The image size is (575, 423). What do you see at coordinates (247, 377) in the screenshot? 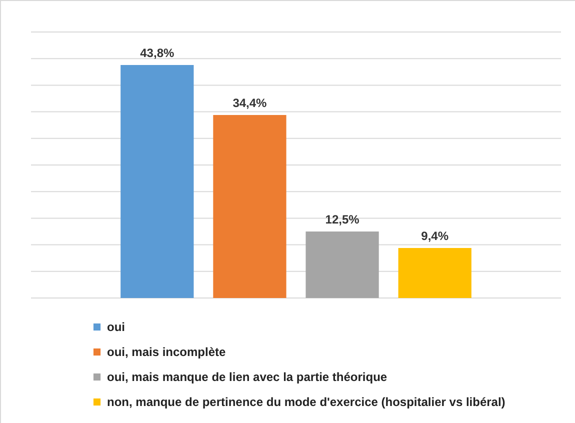
I see `legend-label: oui, mais manque de lien avec la partie théorique` at bounding box center [247, 377].